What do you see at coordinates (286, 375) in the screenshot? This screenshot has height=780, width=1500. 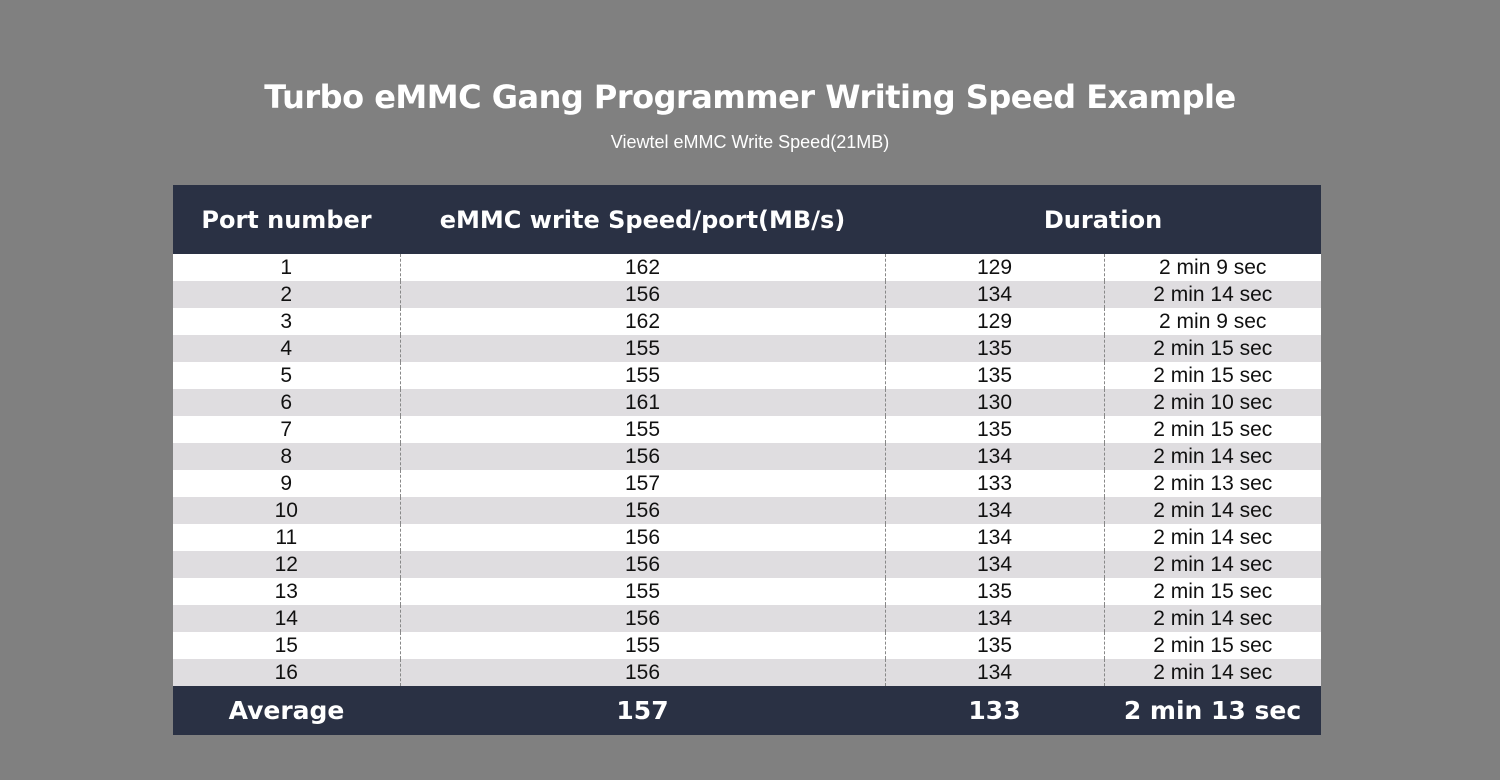 I see `port-number-cell: 5` at bounding box center [286, 375].